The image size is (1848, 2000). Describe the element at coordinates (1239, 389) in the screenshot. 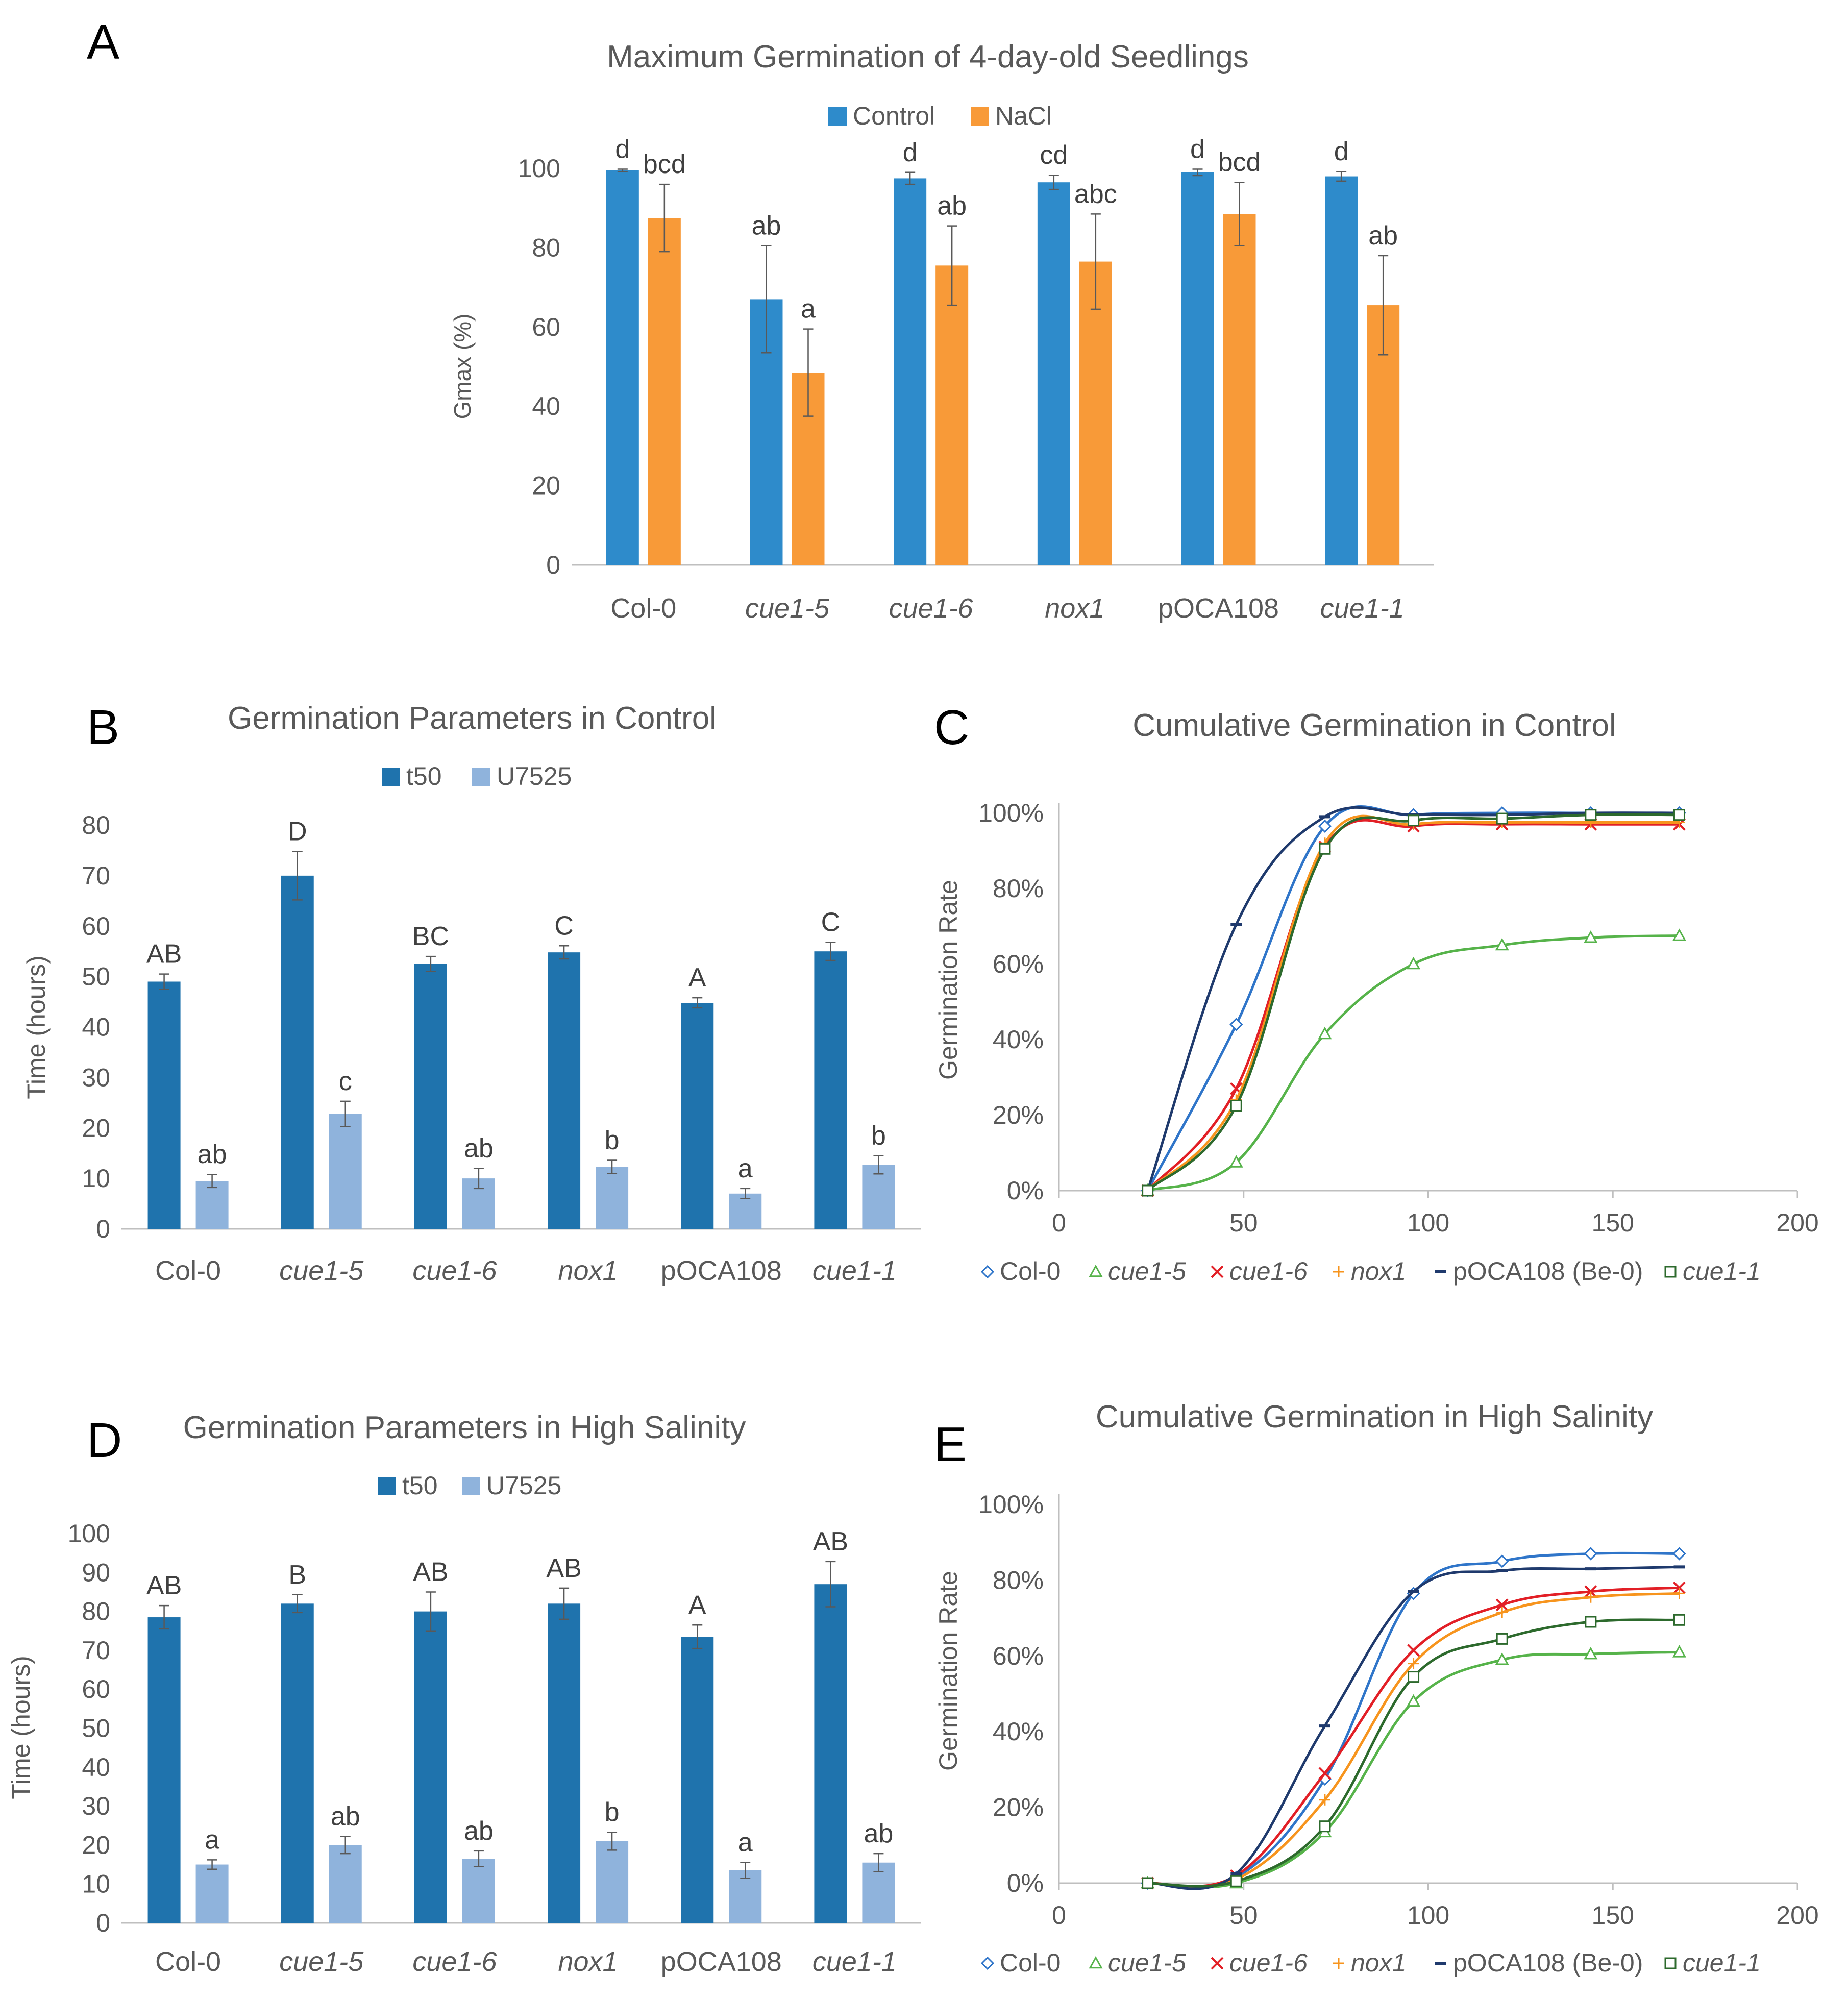

I see `bar-NaCl-pOCA108` at that location.